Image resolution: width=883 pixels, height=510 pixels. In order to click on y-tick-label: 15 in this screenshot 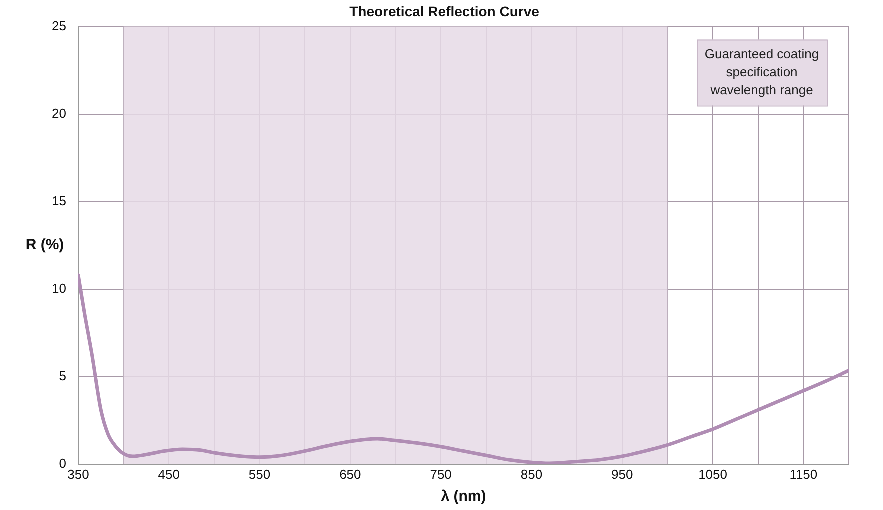, I will do `click(59, 200)`.